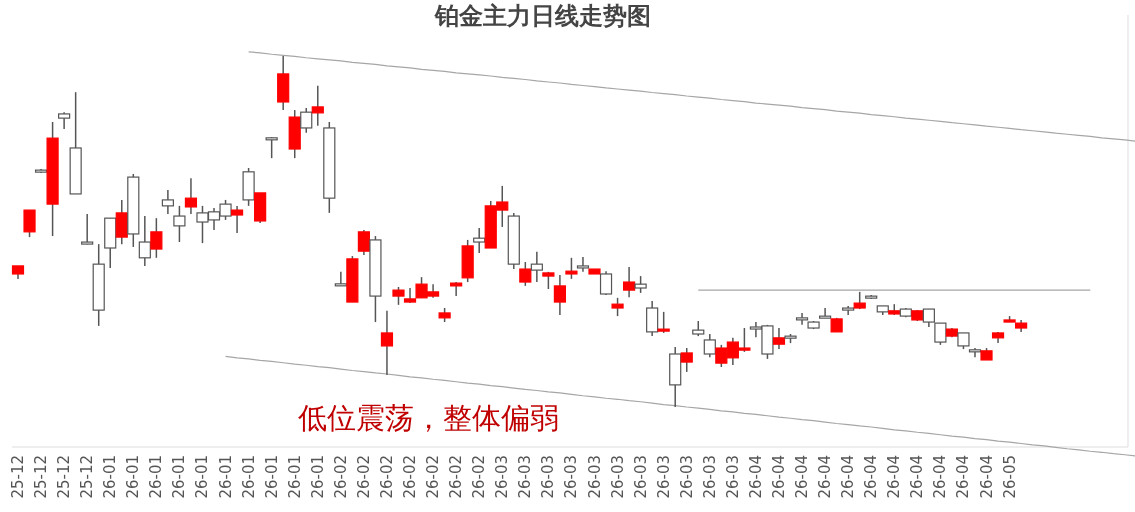 The image size is (1135, 512). What do you see at coordinates (428, 418) in the screenshot?
I see `annotation: 低位震荡，整体偏弱` at bounding box center [428, 418].